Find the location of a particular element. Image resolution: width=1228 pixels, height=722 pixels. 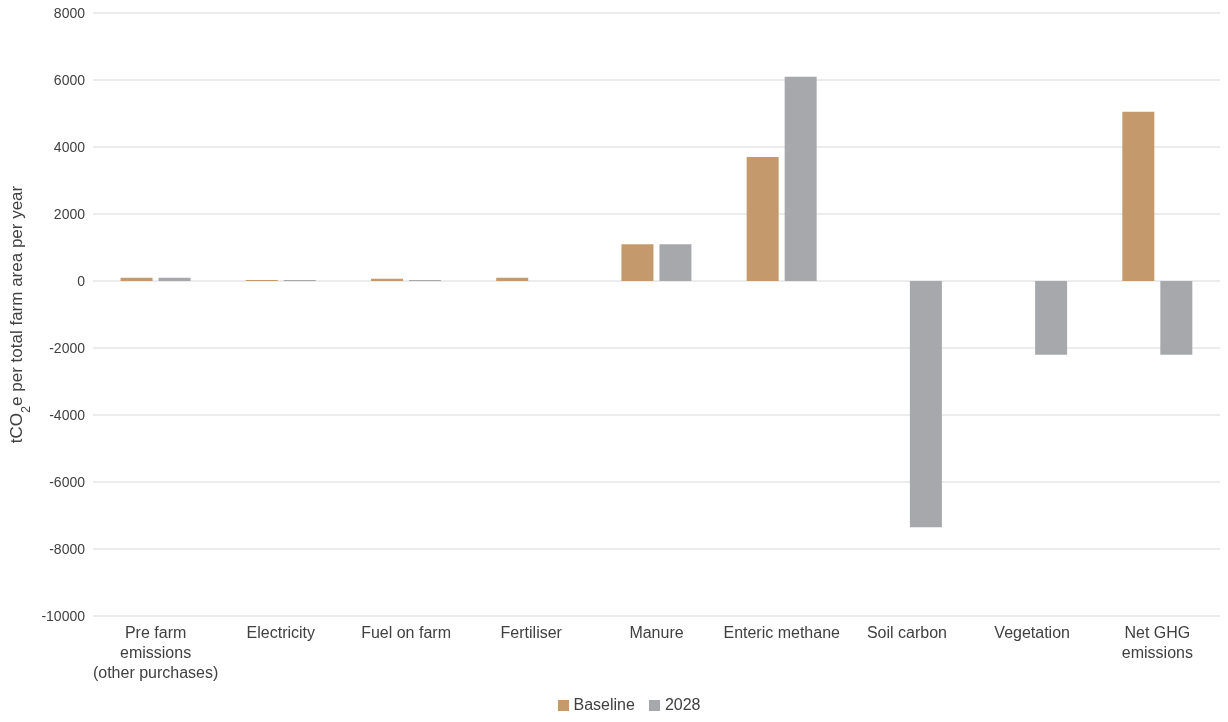

y-tick-label: 0 is located at coordinates (81, 280).